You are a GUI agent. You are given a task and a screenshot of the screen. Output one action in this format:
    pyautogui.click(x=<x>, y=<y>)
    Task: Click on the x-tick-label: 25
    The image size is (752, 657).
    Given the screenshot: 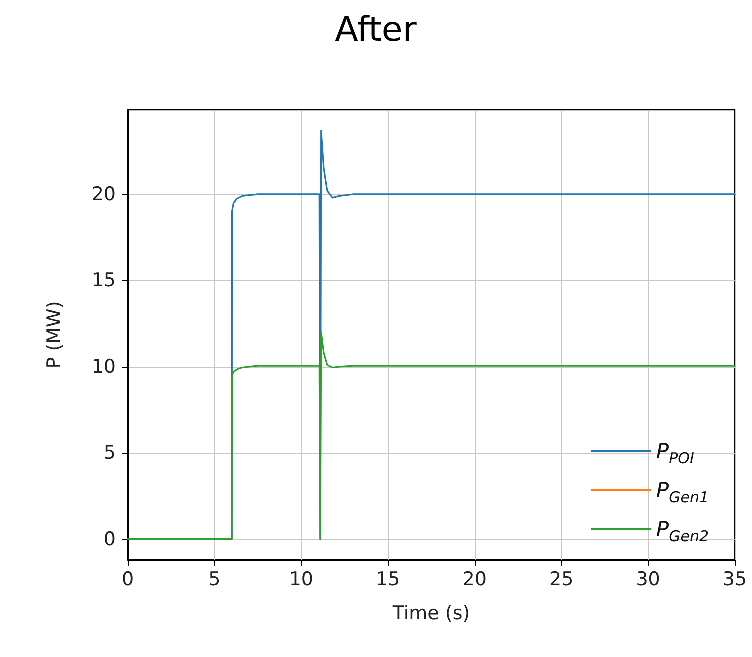 What is the action you would take?
    pyautogui.click(x=561, y=579)
    